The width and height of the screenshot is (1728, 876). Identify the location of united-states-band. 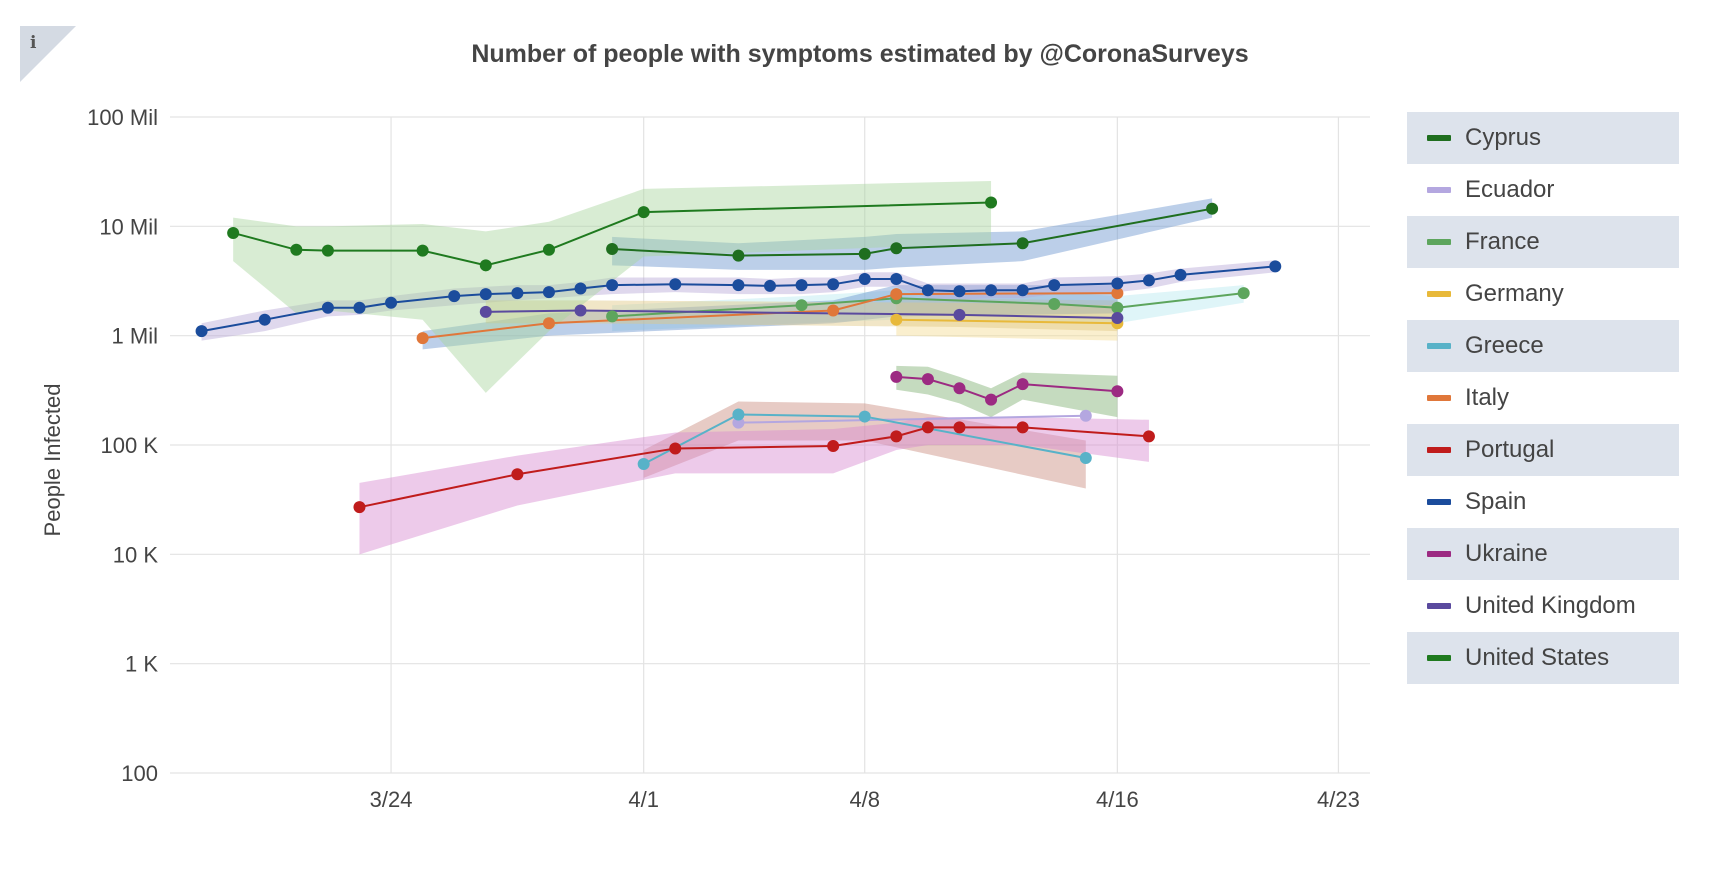
(612, 286).